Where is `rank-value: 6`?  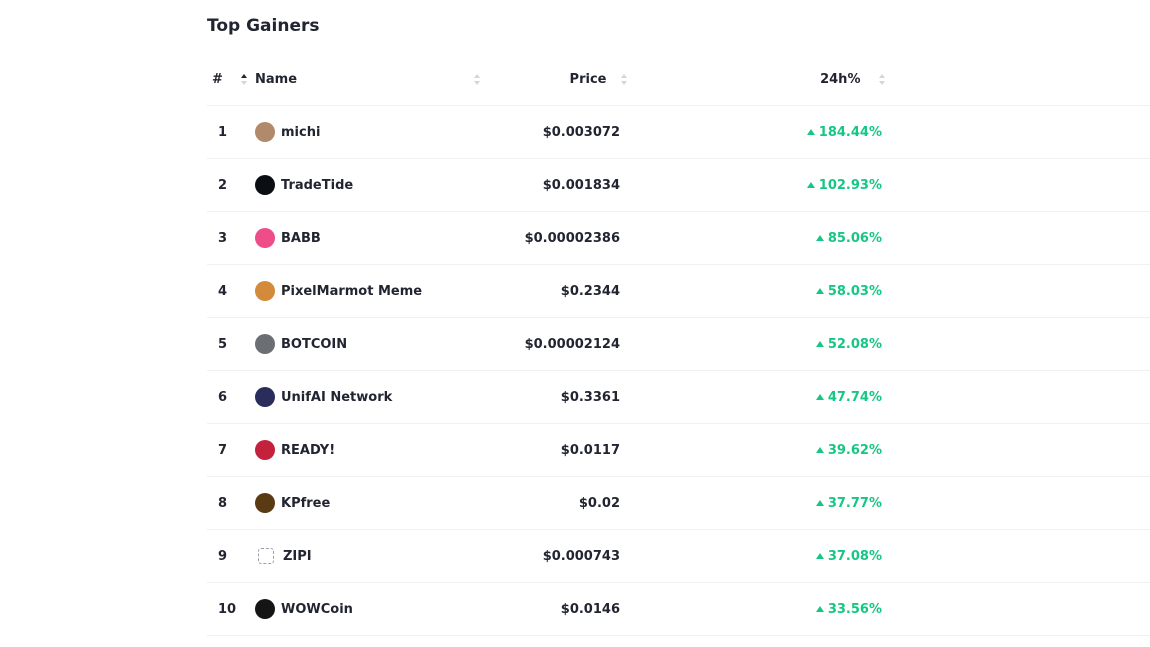
rank-value: 6 is located at coordinates (223, 397).